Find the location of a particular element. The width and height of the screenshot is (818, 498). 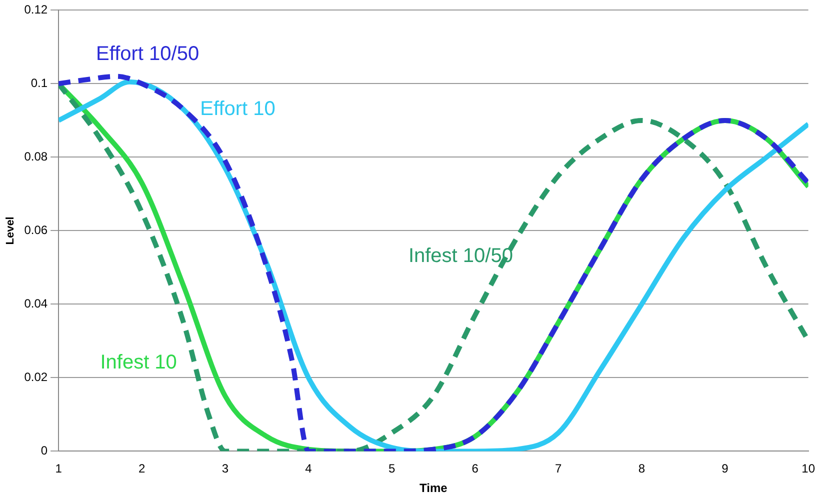

x-tick-label: 1 is located at coordinates (58, 469).